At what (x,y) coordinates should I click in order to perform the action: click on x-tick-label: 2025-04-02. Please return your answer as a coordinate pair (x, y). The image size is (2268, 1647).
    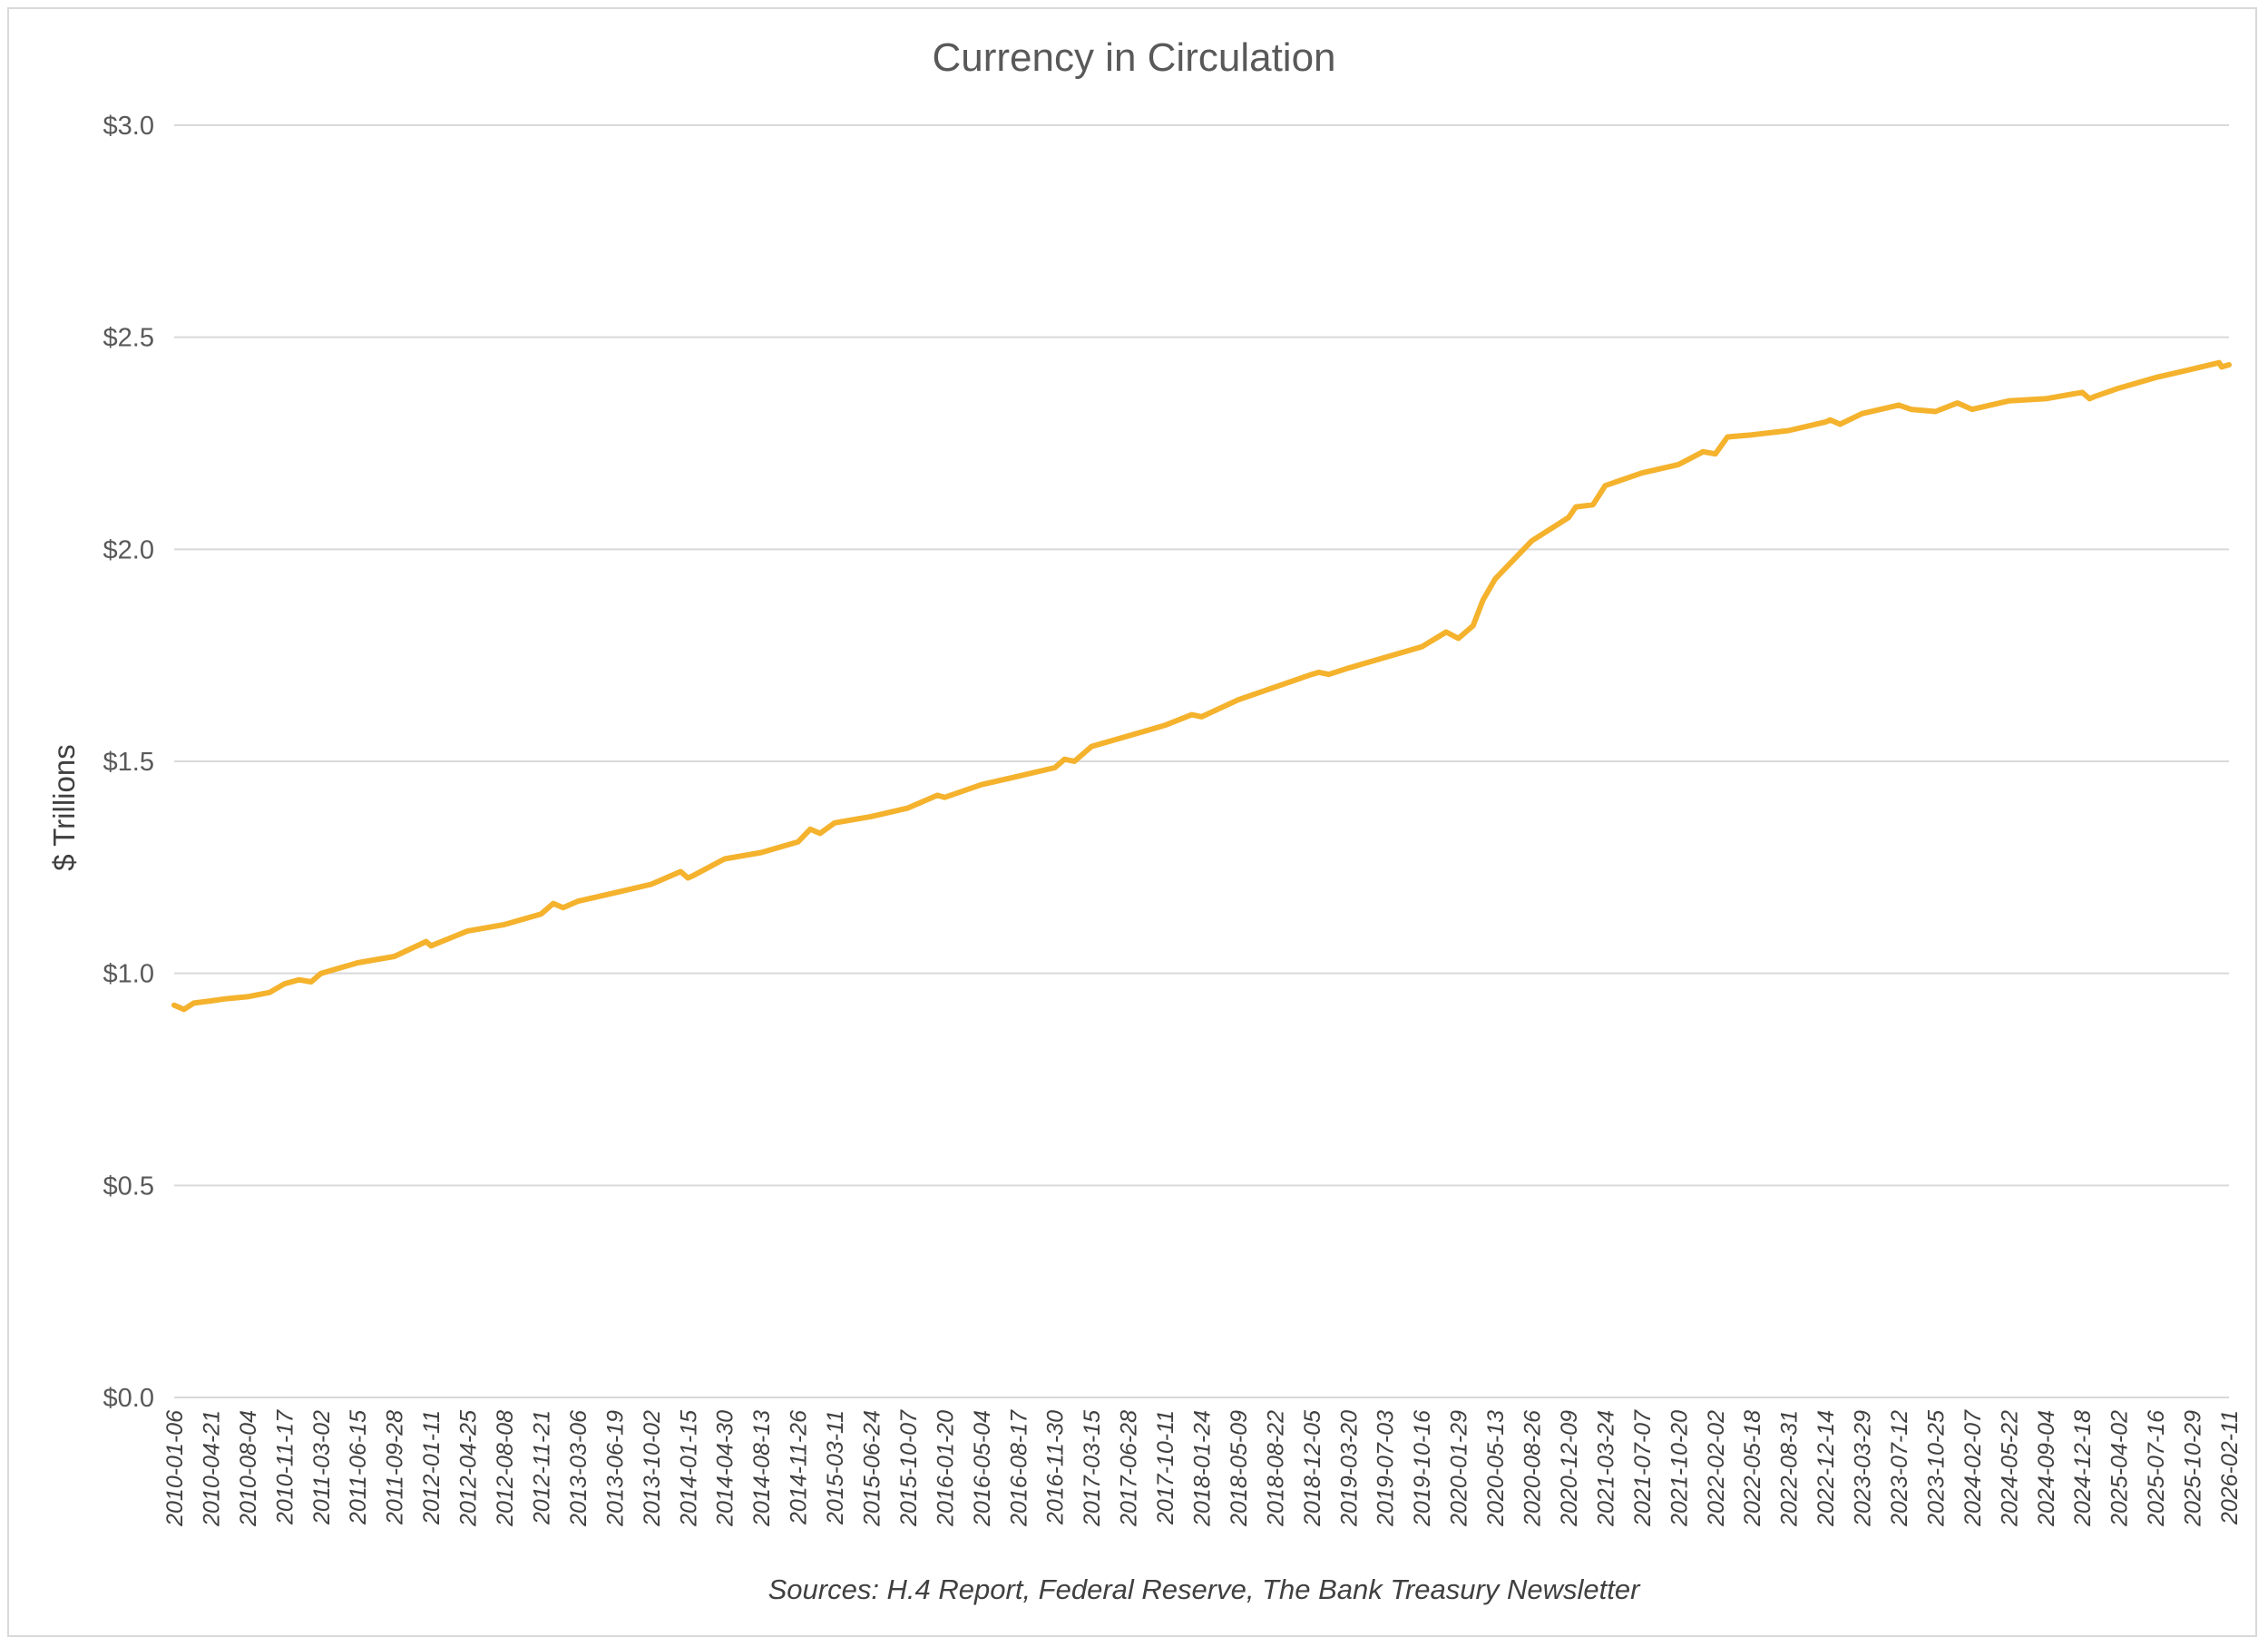
    Looking at the image, I should click on (2120, 1468).